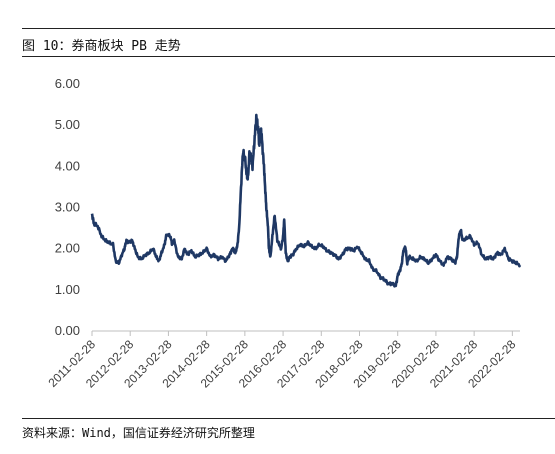 The width and height of the screenshot is (555, 454). I want to click on source-top-rule, so click(288, 418).